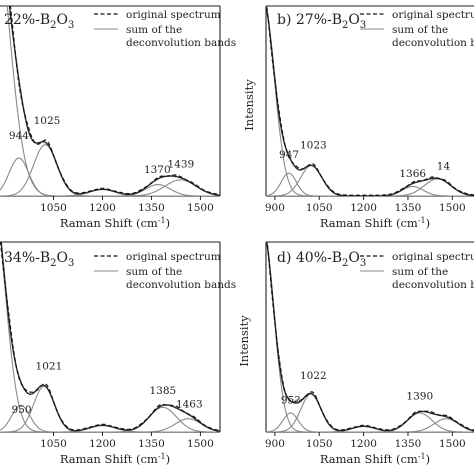 The image size is (474, 474). What do you see at coordinates (189, 404) in the screenshot?
I see `peak-label-1463: 1463` at bounding box center [189, 404].